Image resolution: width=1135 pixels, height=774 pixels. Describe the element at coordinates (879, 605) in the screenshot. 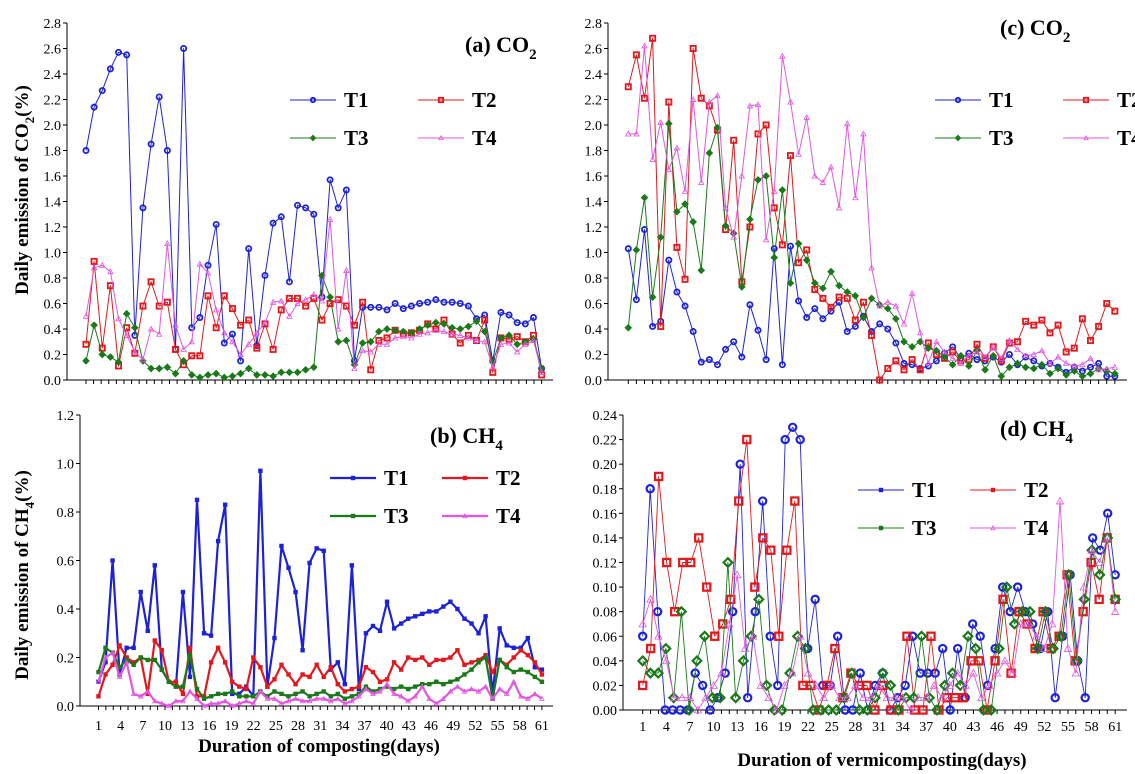

I see `series-line-t4` at that location.